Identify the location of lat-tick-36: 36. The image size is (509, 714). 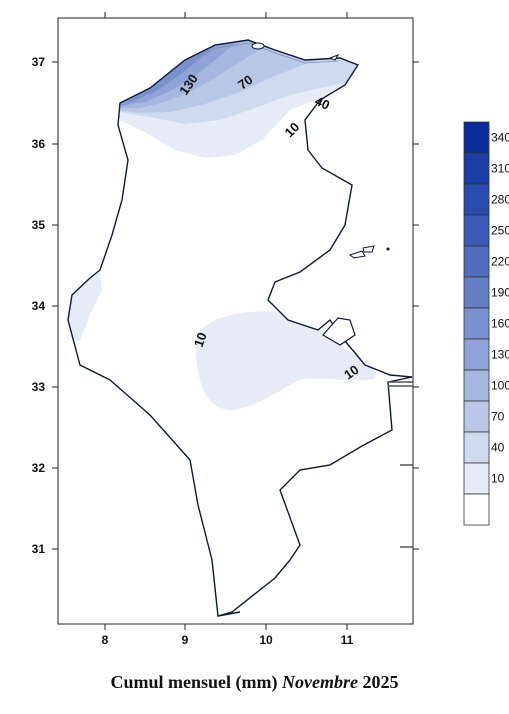
(39, 144).